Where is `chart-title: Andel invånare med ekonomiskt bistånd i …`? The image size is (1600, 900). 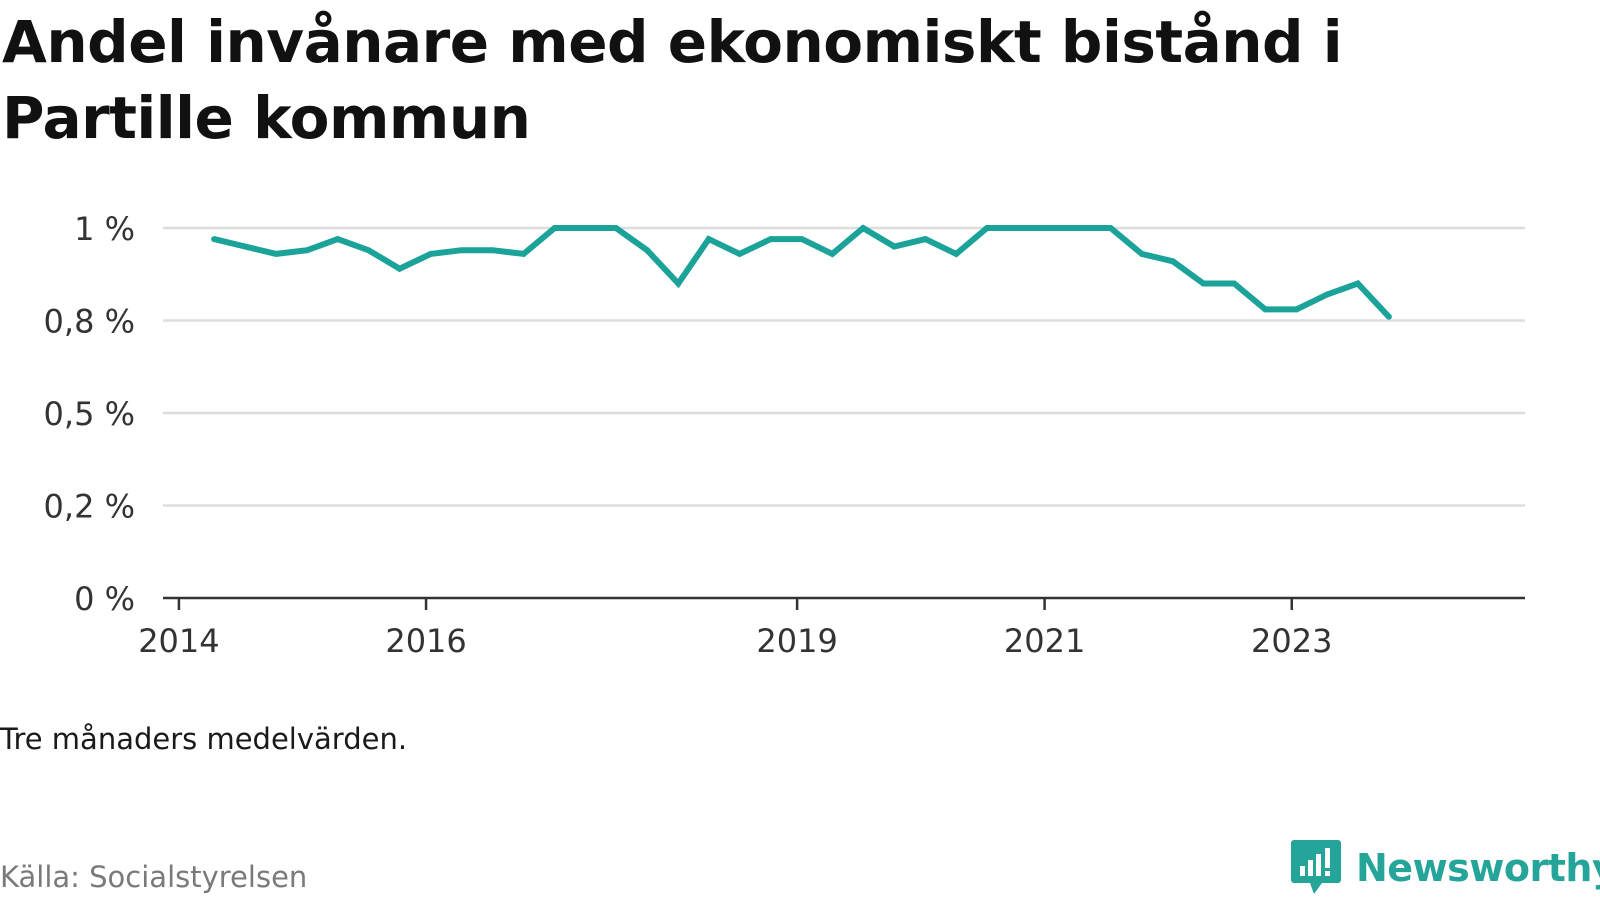 chart-title: Andel invånare med ekonomiskt bistånd i … is located at coordinates (672, 80).